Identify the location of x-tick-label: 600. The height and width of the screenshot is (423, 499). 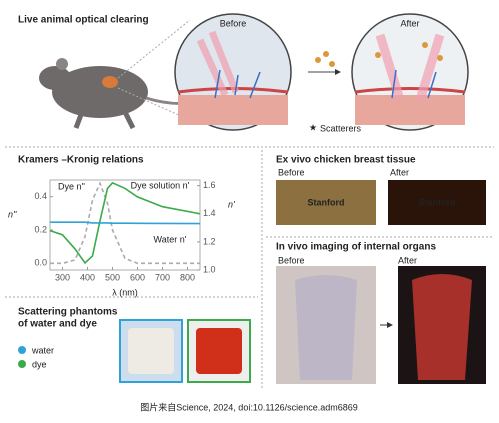
(137, 277).